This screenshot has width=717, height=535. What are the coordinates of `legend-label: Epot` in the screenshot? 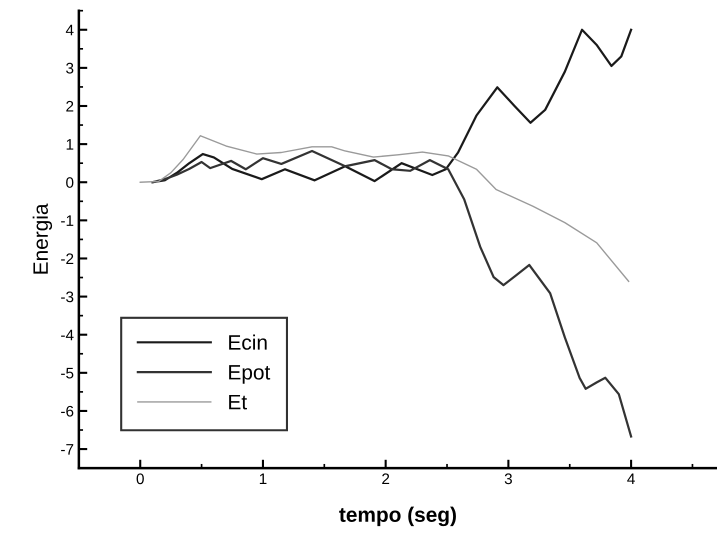 It's located at (249, 374).